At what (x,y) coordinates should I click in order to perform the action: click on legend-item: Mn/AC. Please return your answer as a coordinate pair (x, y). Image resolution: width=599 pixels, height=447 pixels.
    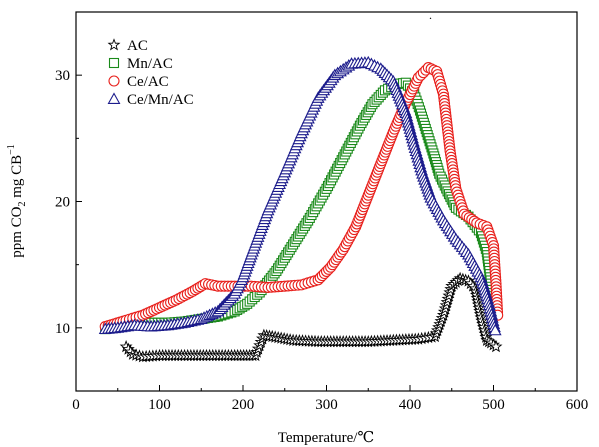
    Looking at the image, I should click on (140, 64).